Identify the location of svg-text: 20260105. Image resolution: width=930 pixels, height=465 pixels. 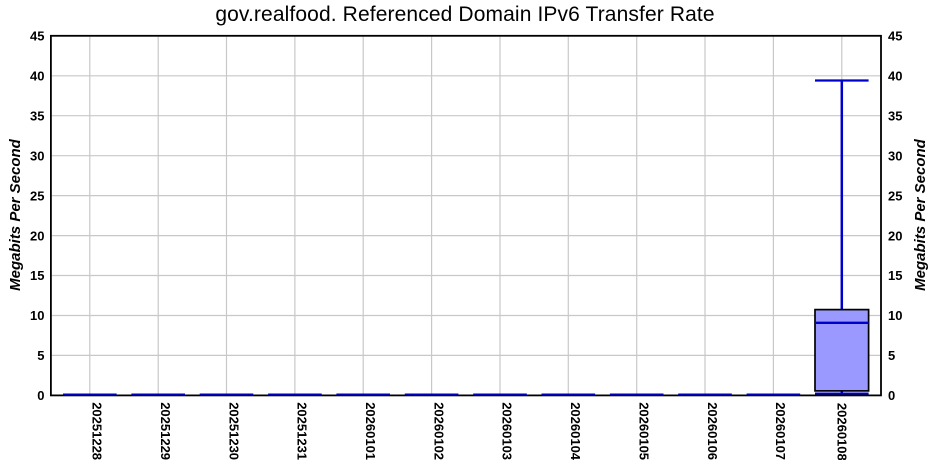
(643, 431).